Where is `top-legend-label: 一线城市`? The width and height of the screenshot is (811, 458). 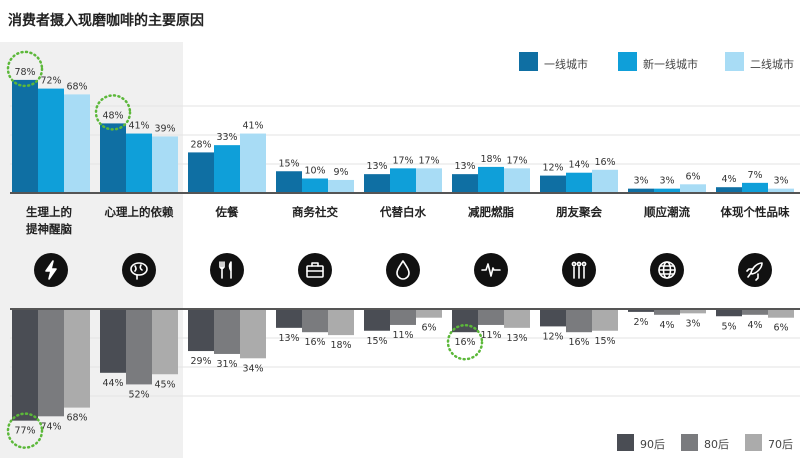 top-legend-label: 一线城市 is located at coordinates (566, 64).